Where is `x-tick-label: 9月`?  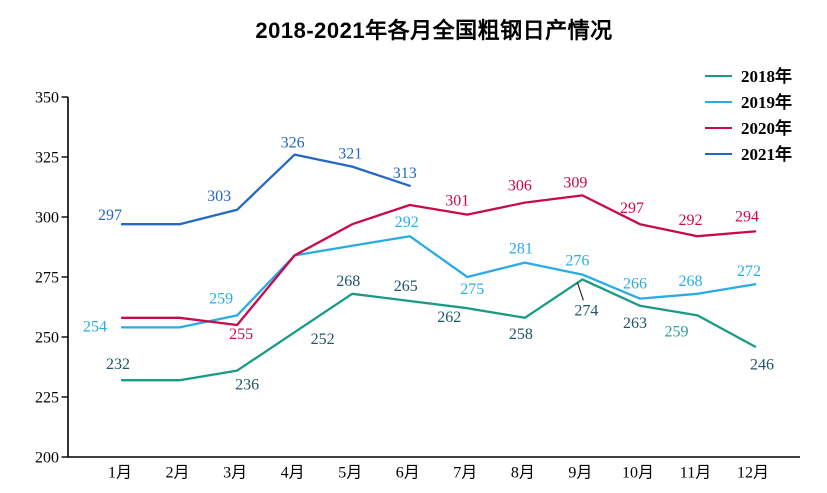
x-tick-label: 9月 is located at coordinates (580, 473).